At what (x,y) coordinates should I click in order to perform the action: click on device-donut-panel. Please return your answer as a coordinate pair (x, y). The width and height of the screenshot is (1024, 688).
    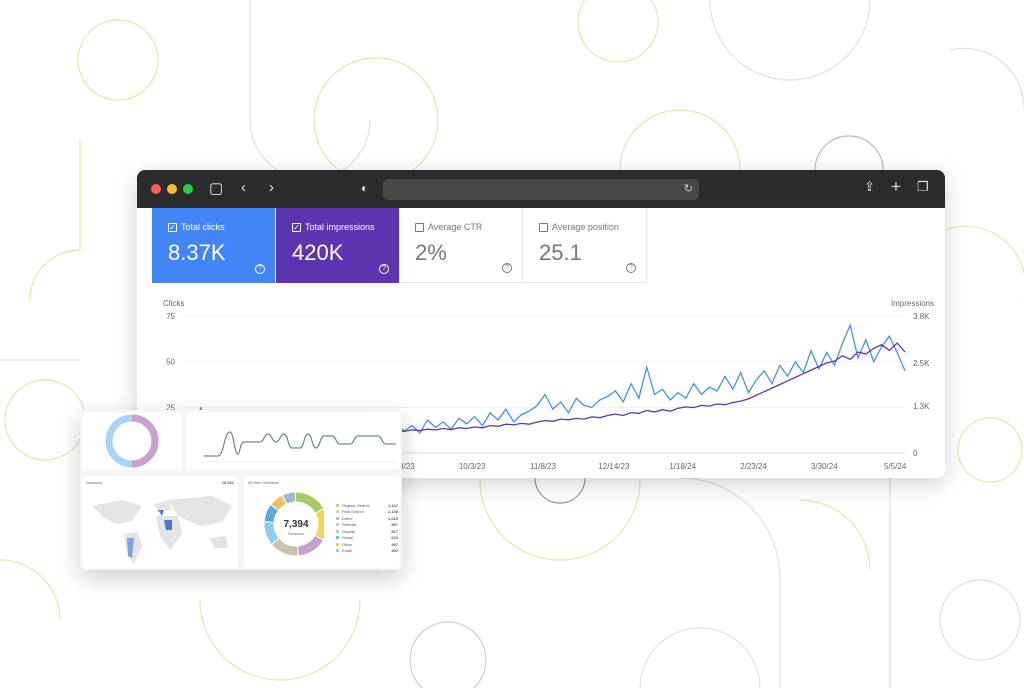
    Looking at the image, I should click on (132, 441).